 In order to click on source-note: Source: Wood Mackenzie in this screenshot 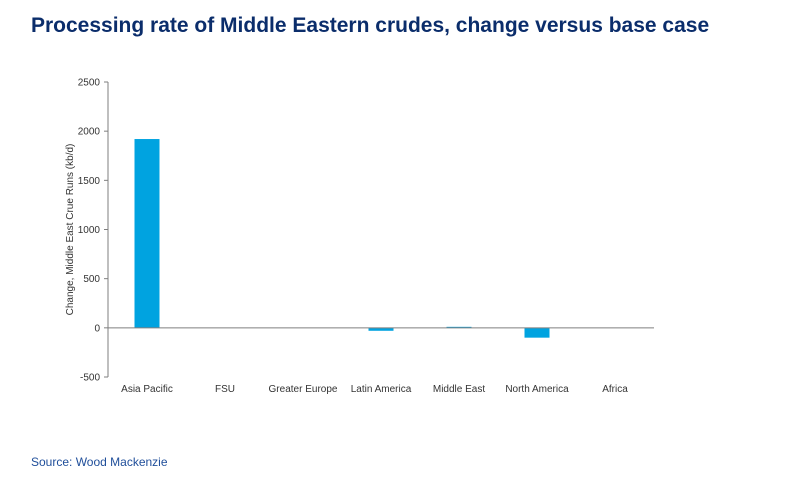, I will do `click(99, 462)`.